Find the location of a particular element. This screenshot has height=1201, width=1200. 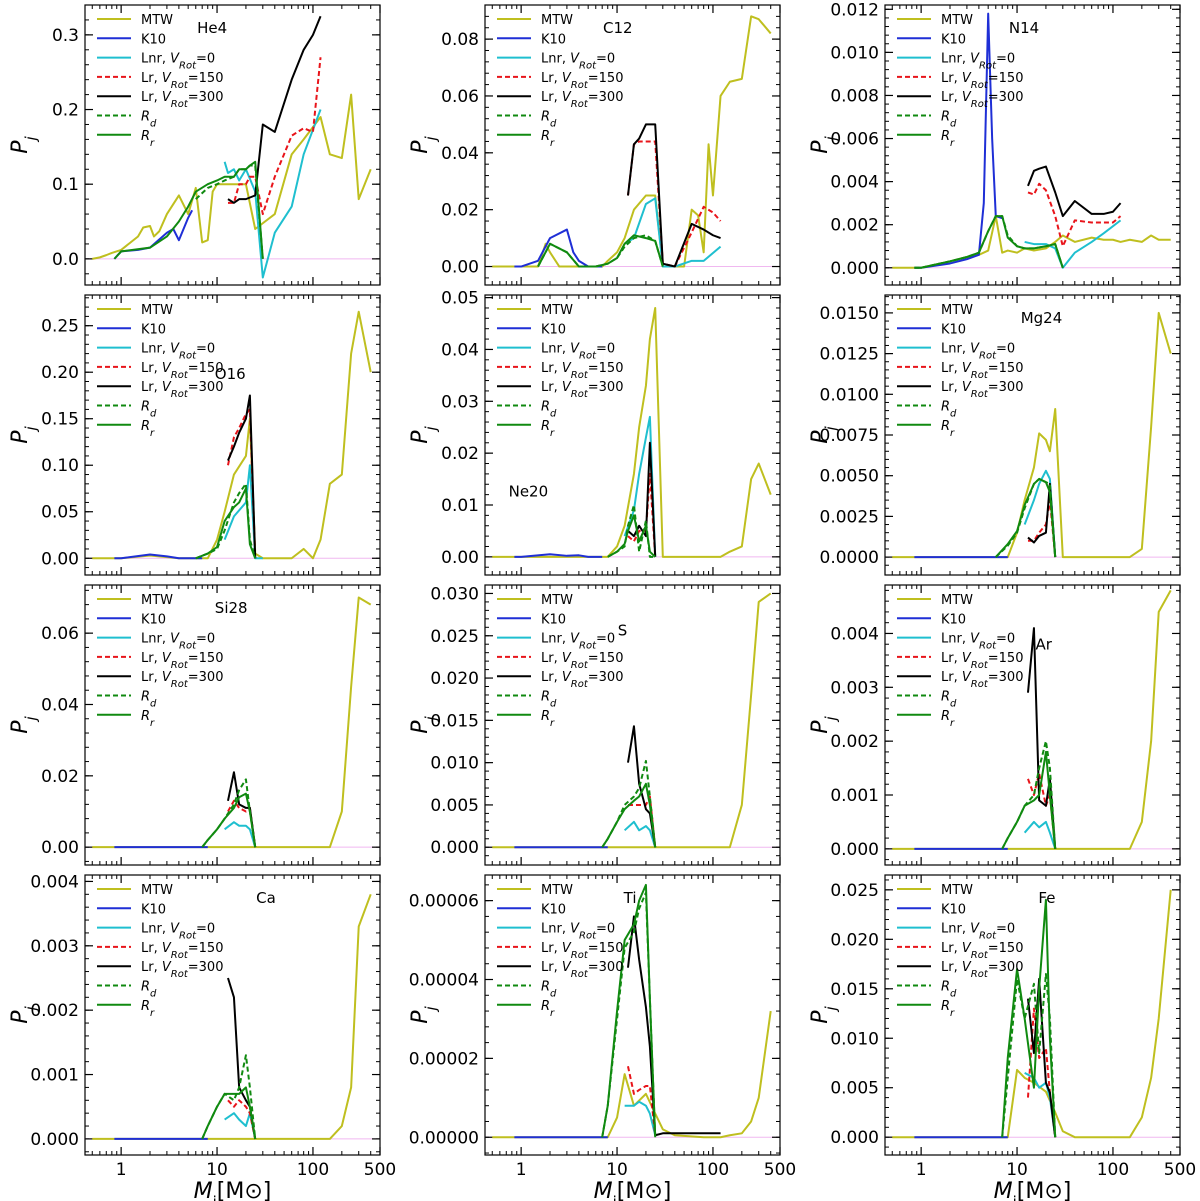

y-tick-label: 0.0025 is located at coordinates (849, 517).